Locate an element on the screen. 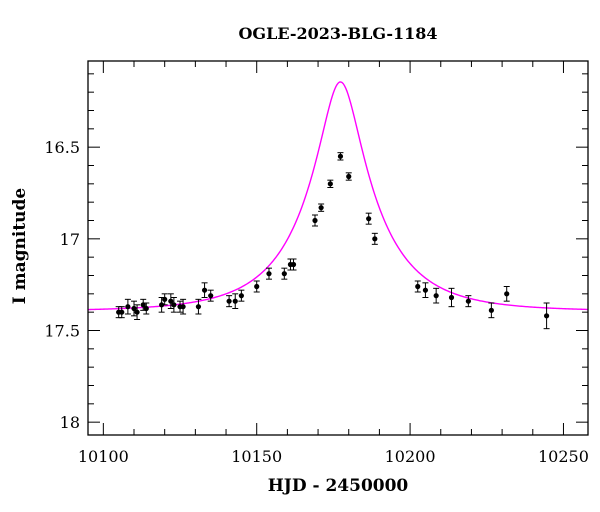 The image size is (600, 512). y-tick-label: 17 is located at coordinates (70, 239).